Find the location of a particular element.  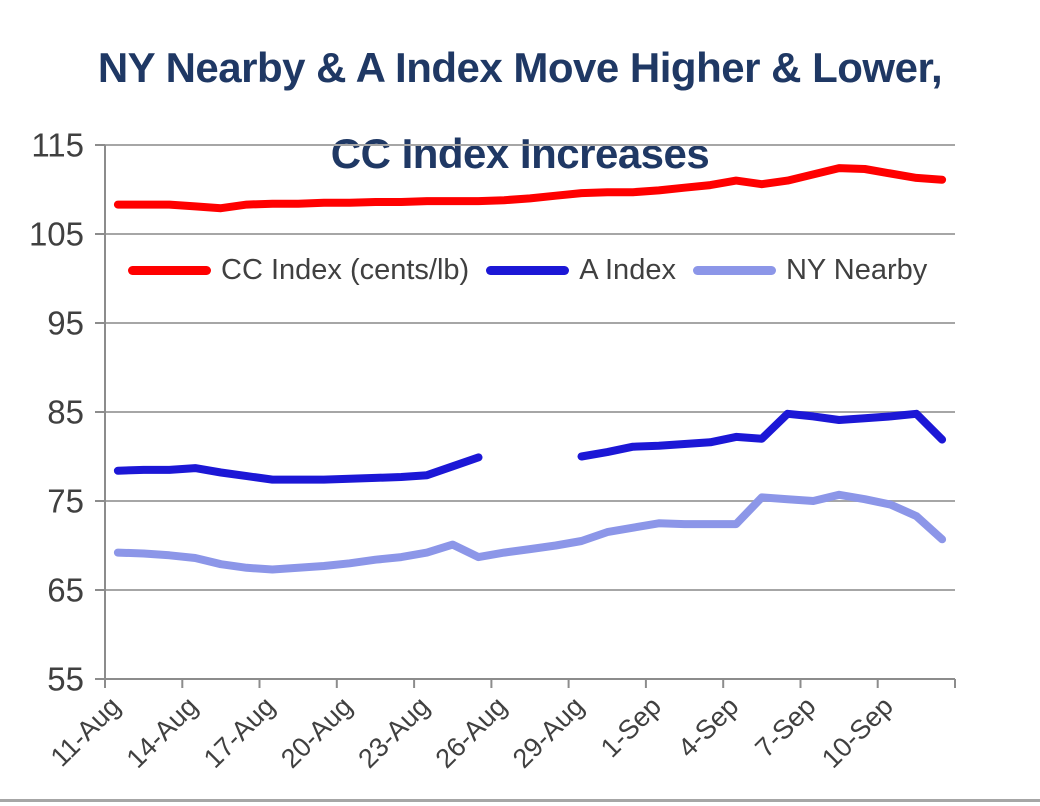

legend-item-a-index: A Index is located at coordinates (581, 270).